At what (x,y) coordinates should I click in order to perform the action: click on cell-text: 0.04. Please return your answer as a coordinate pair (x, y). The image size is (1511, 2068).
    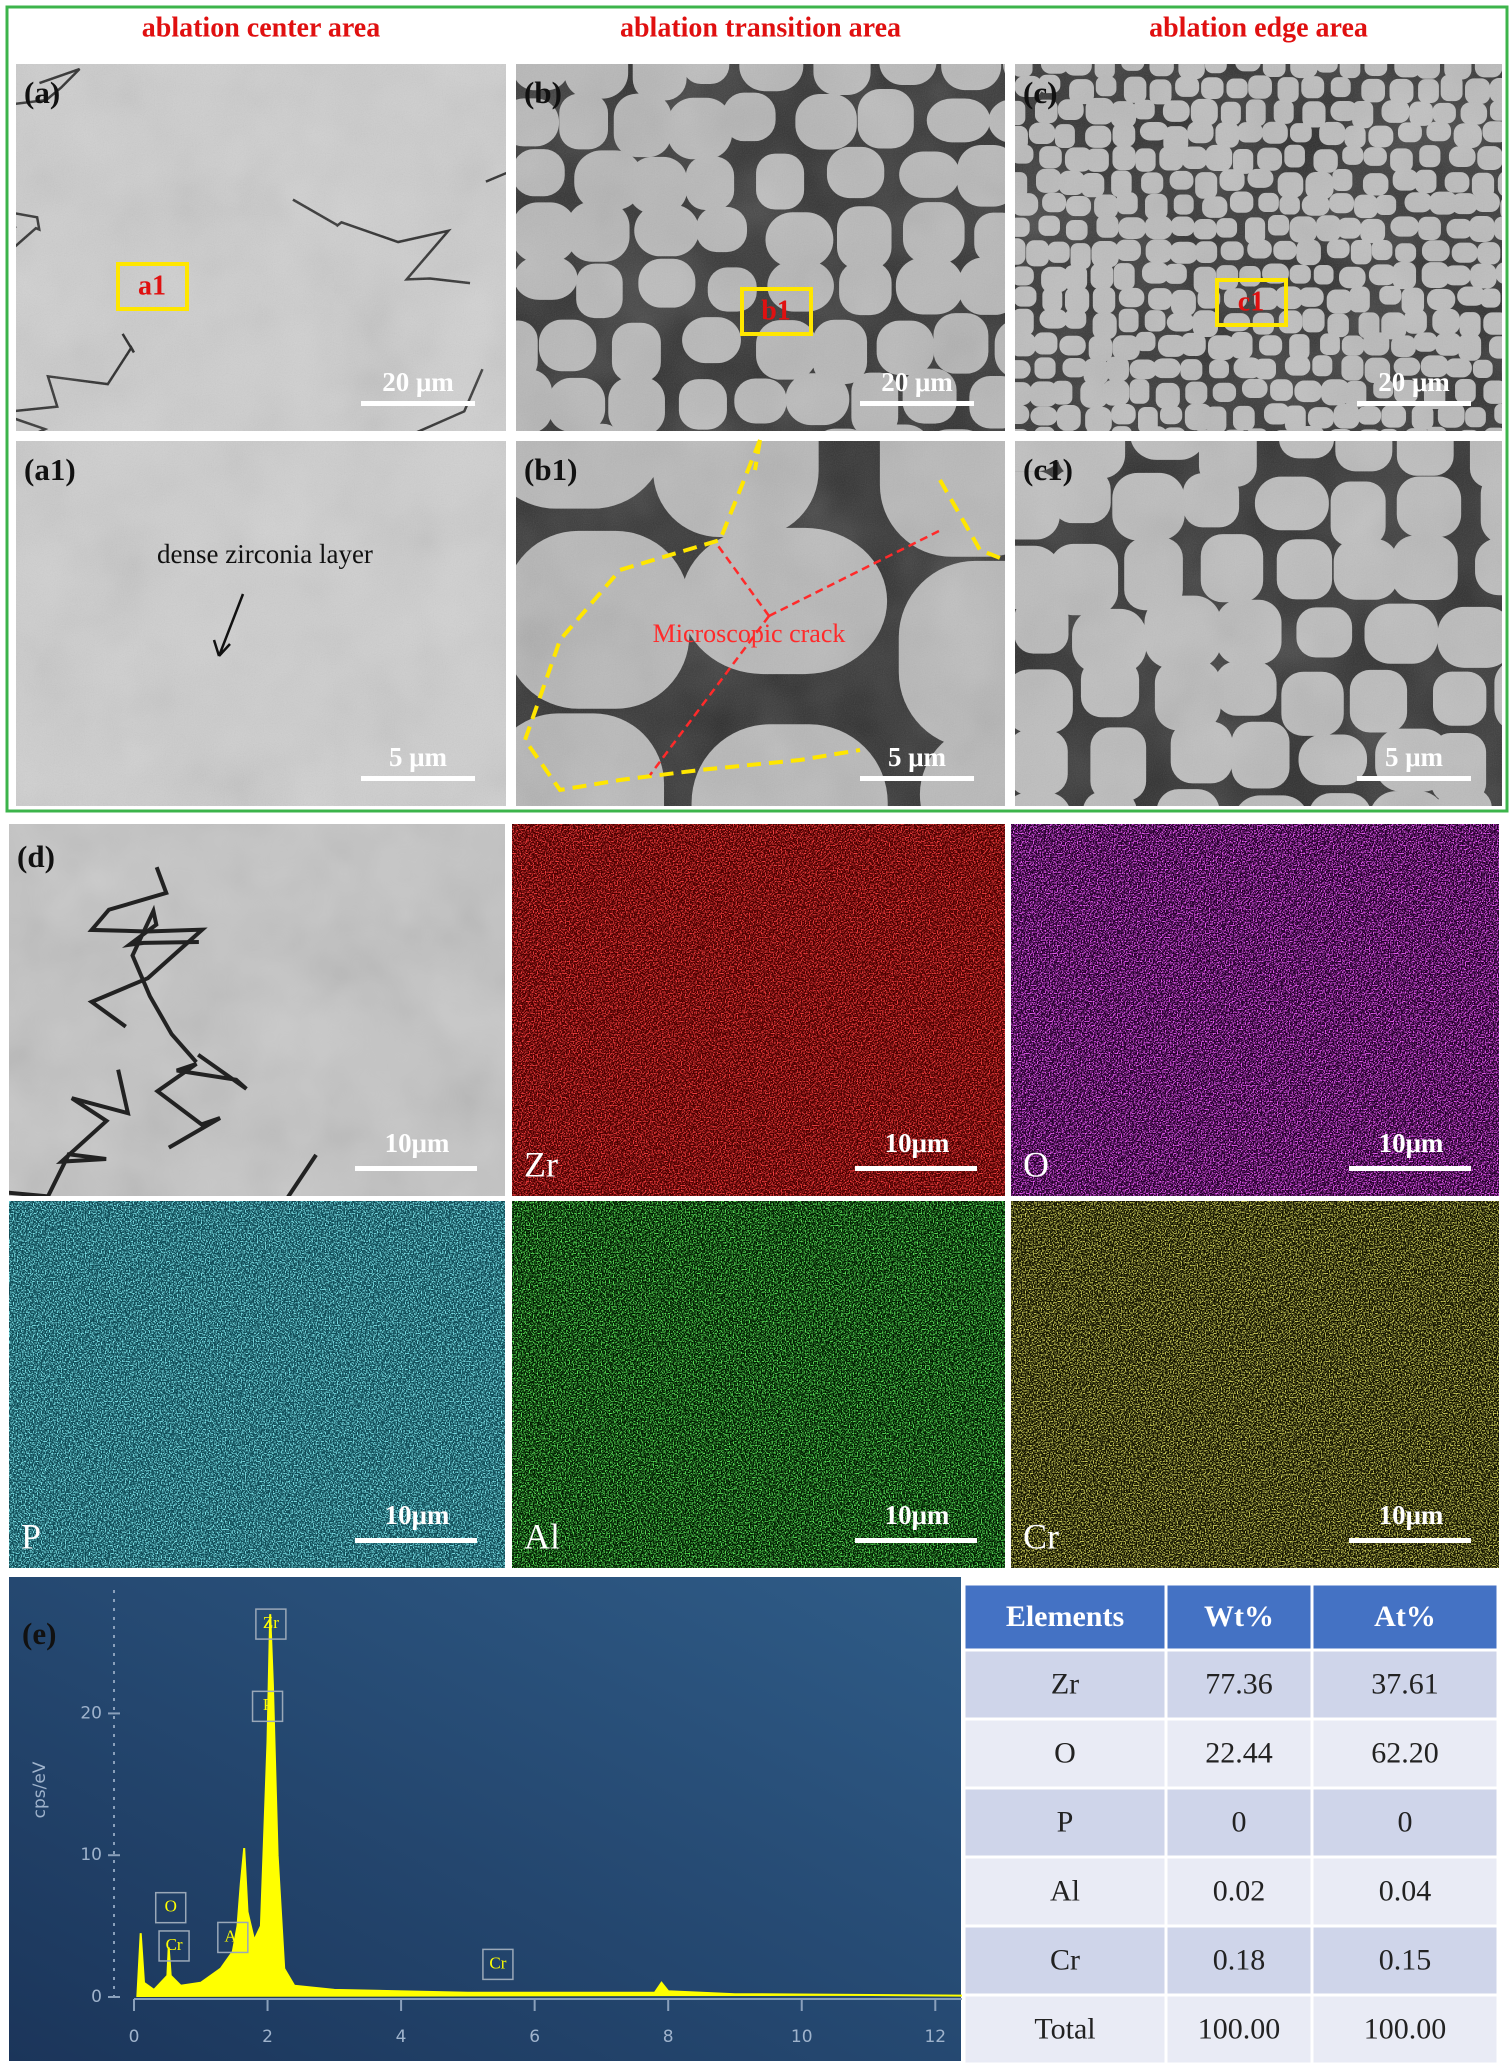
    Looking at the image, I should click on (1405, 1890).